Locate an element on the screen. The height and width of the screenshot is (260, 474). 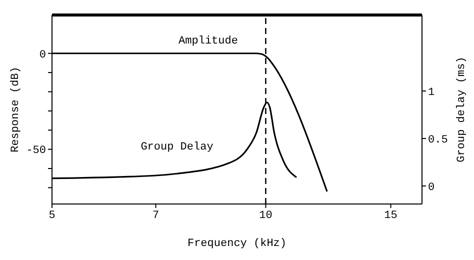
x-tick-label: 5 is located at coordinates (52, 216).